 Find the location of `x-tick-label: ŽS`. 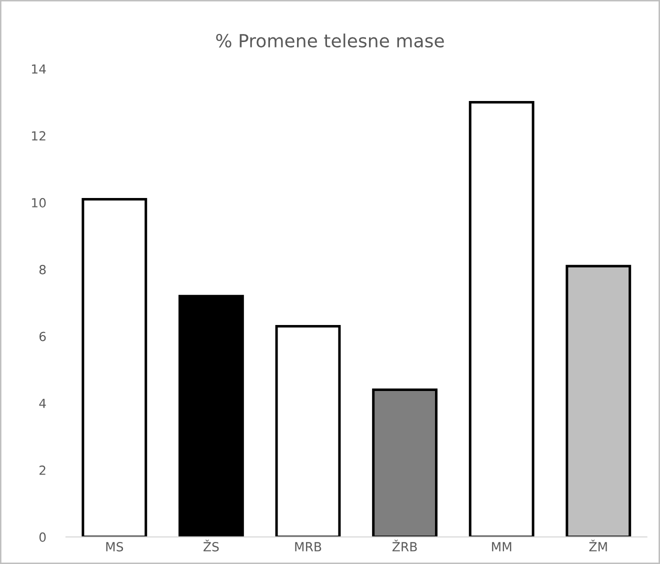

x-tick-label: ŽS is located at coordinates (211, 546).